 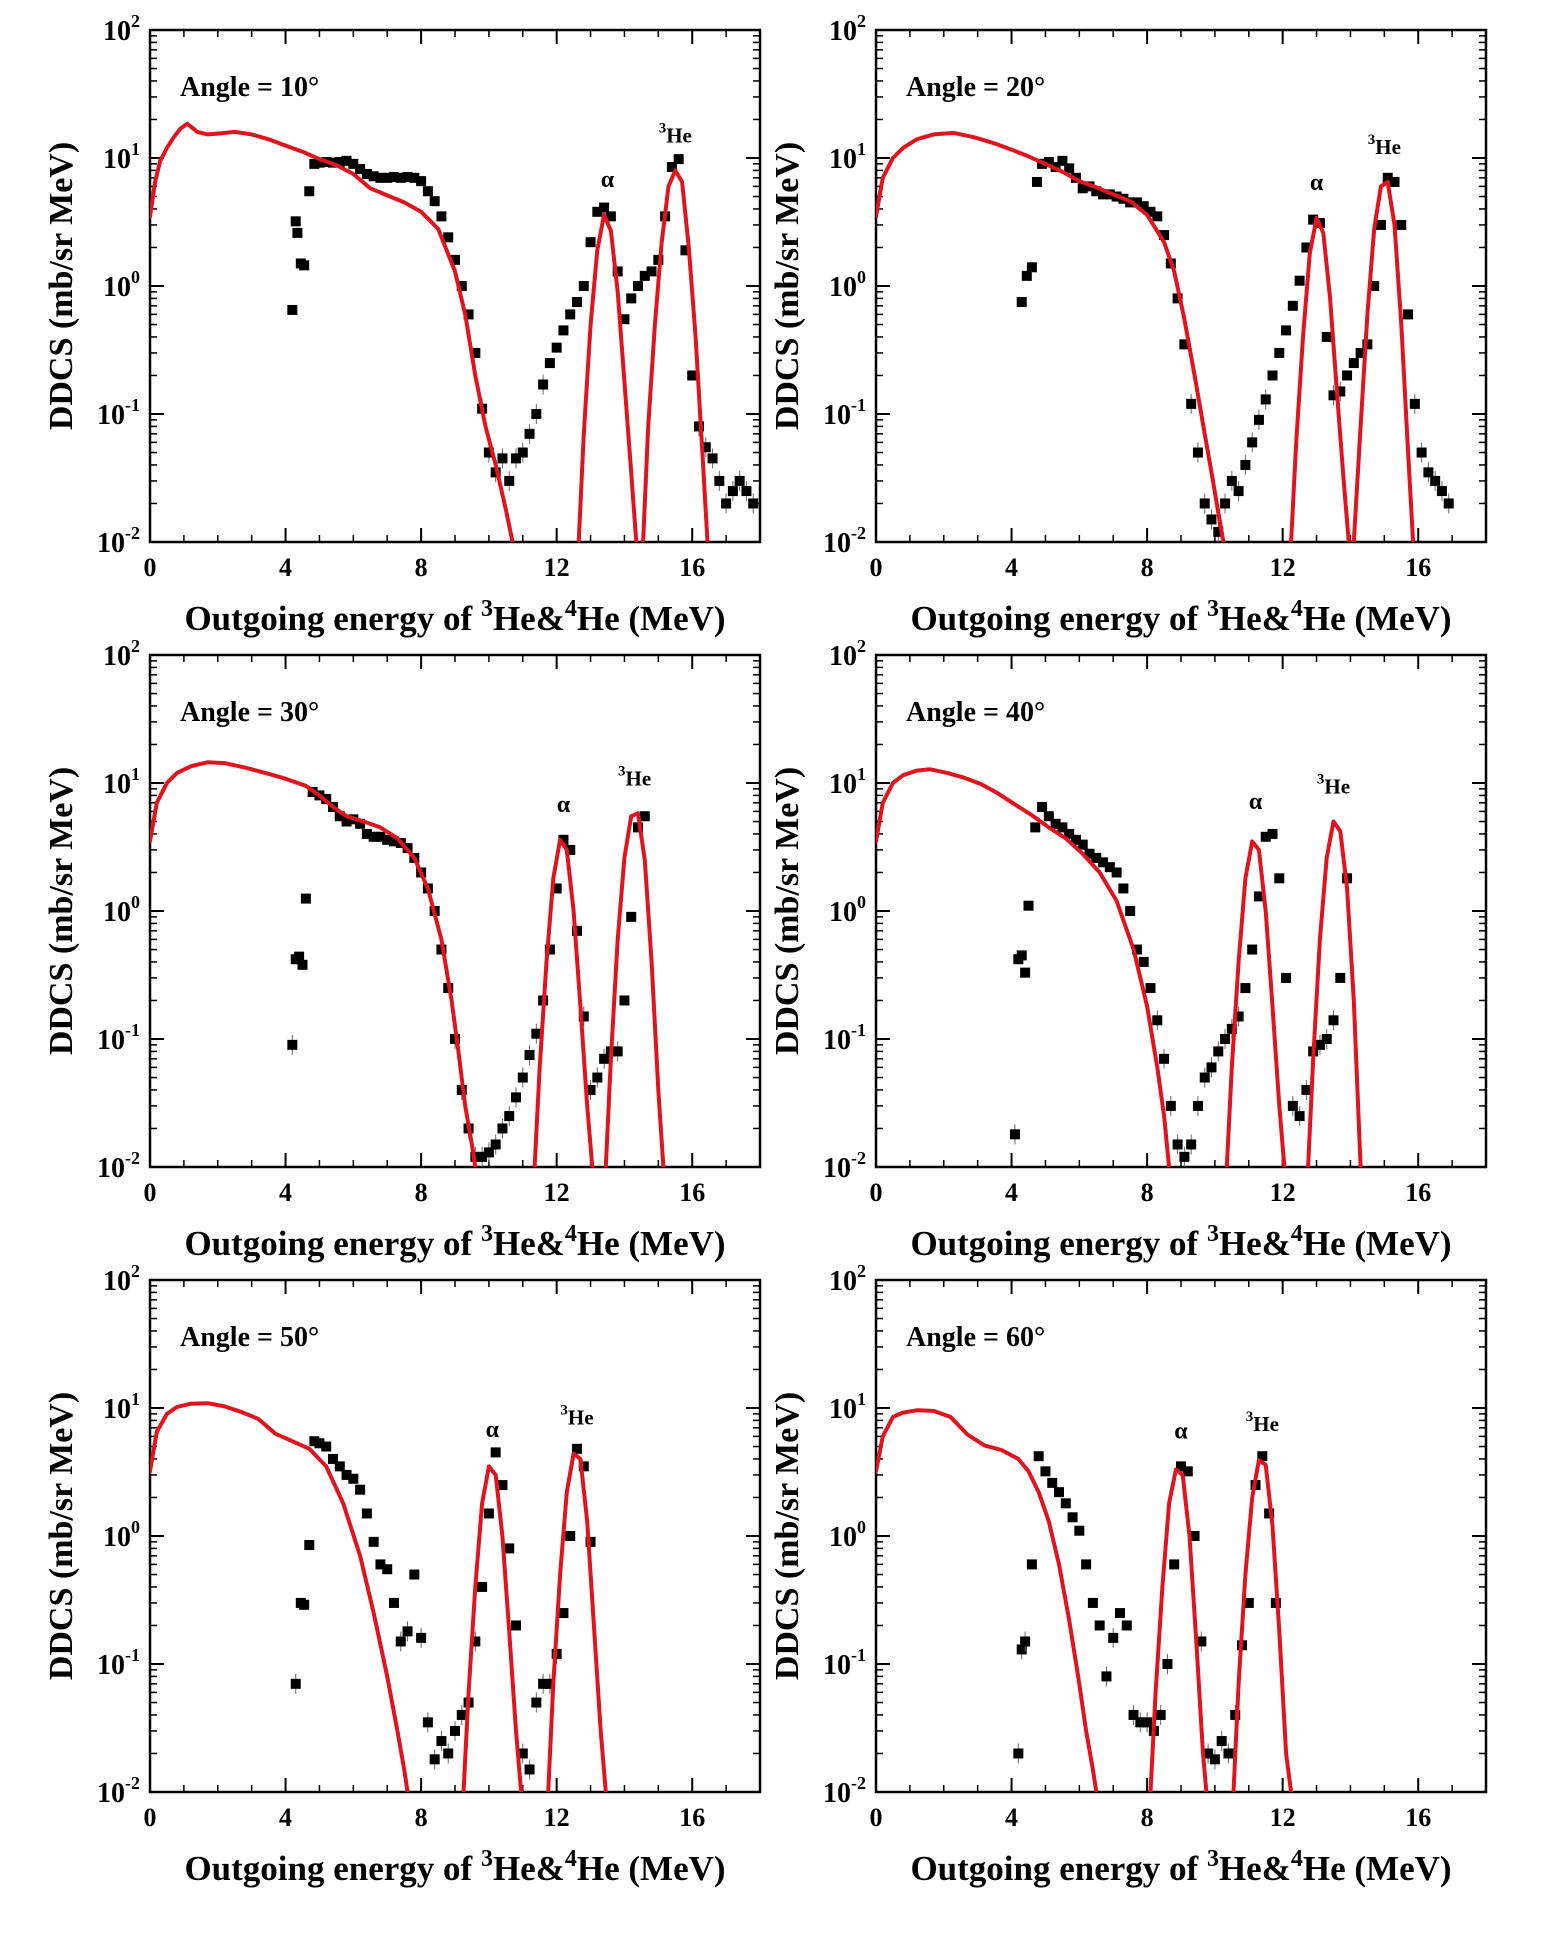 I want to click on y-tick-label: 10², so click(x=121, y=654).